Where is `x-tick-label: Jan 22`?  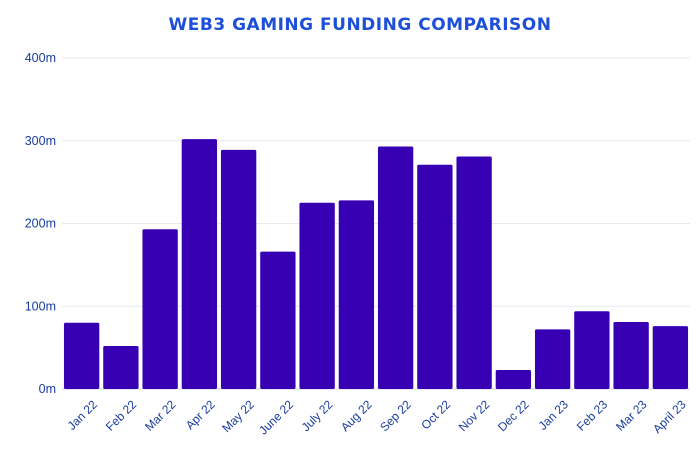 x-tick-label: Jan 22 is located at coordinates (83, 415).